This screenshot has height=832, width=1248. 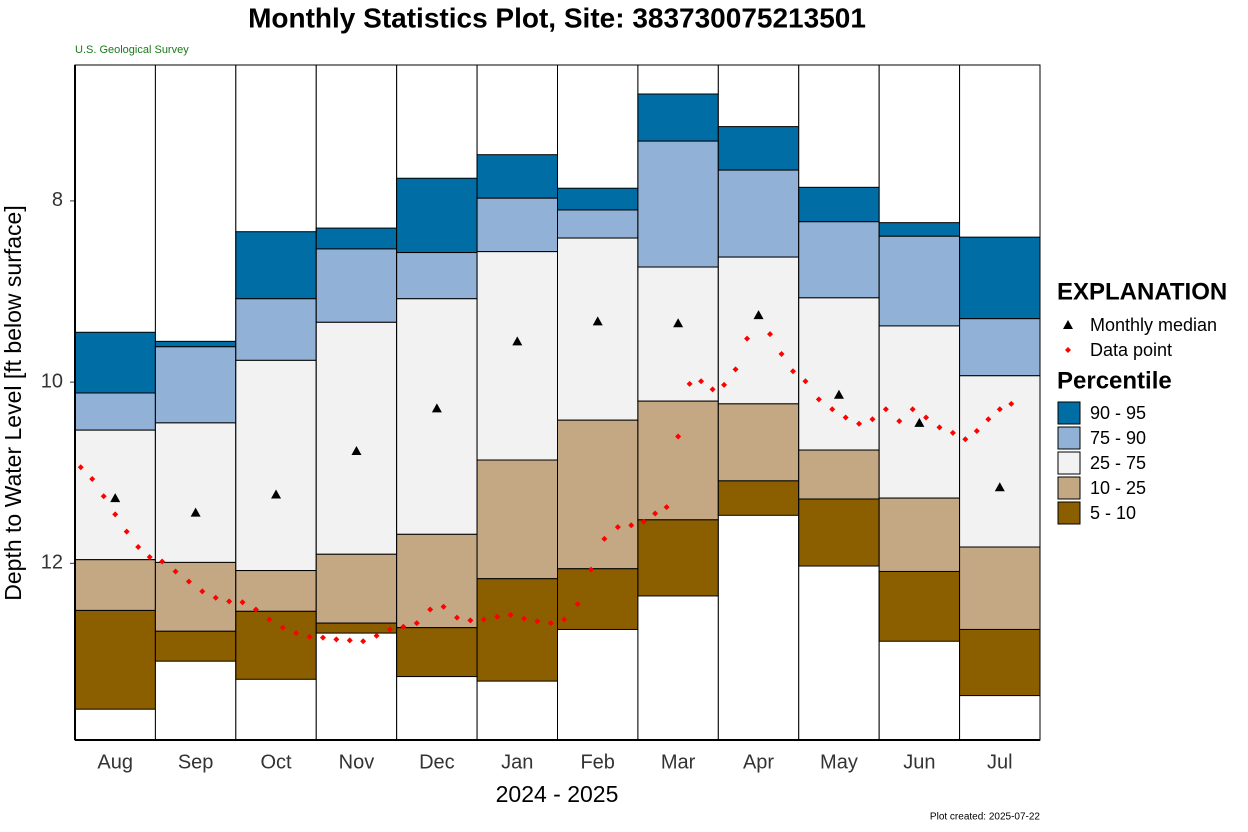 I want to click on x-tick-label: Aug, so click(x=115, y=762).